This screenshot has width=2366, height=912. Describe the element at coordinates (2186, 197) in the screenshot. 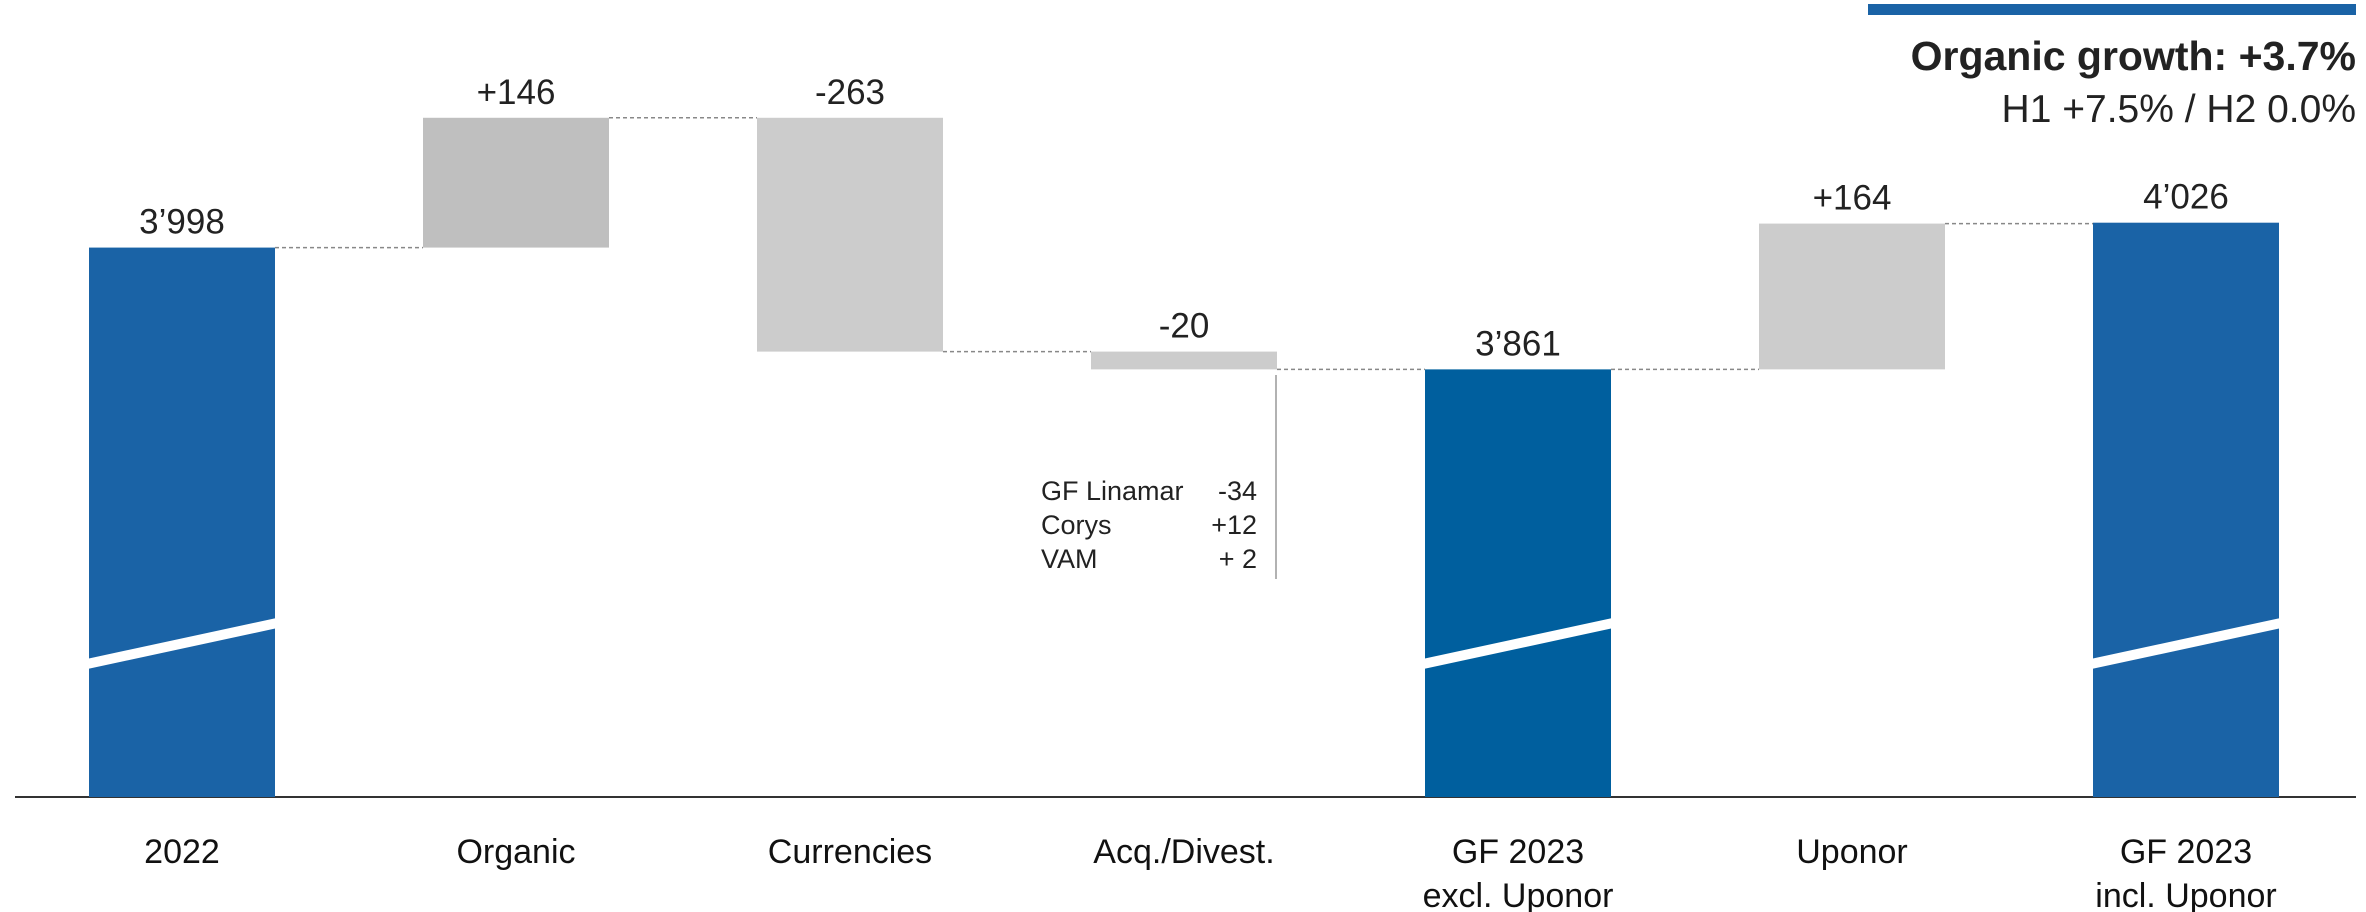

I see `value-label: 4’026` at that location.